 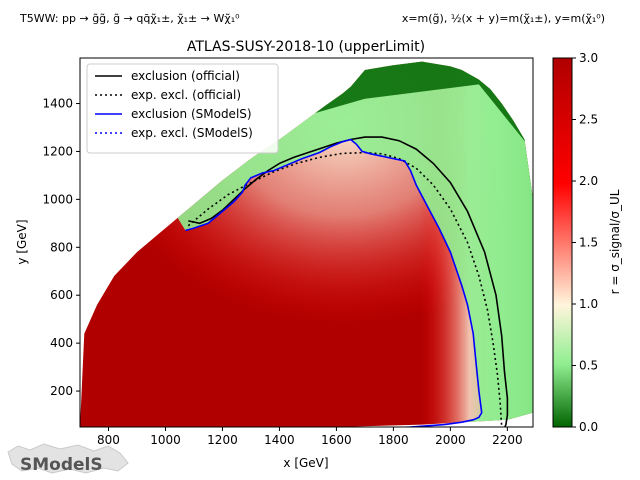 I want to click on logo-splash-shape, so click(x=68, y=458).